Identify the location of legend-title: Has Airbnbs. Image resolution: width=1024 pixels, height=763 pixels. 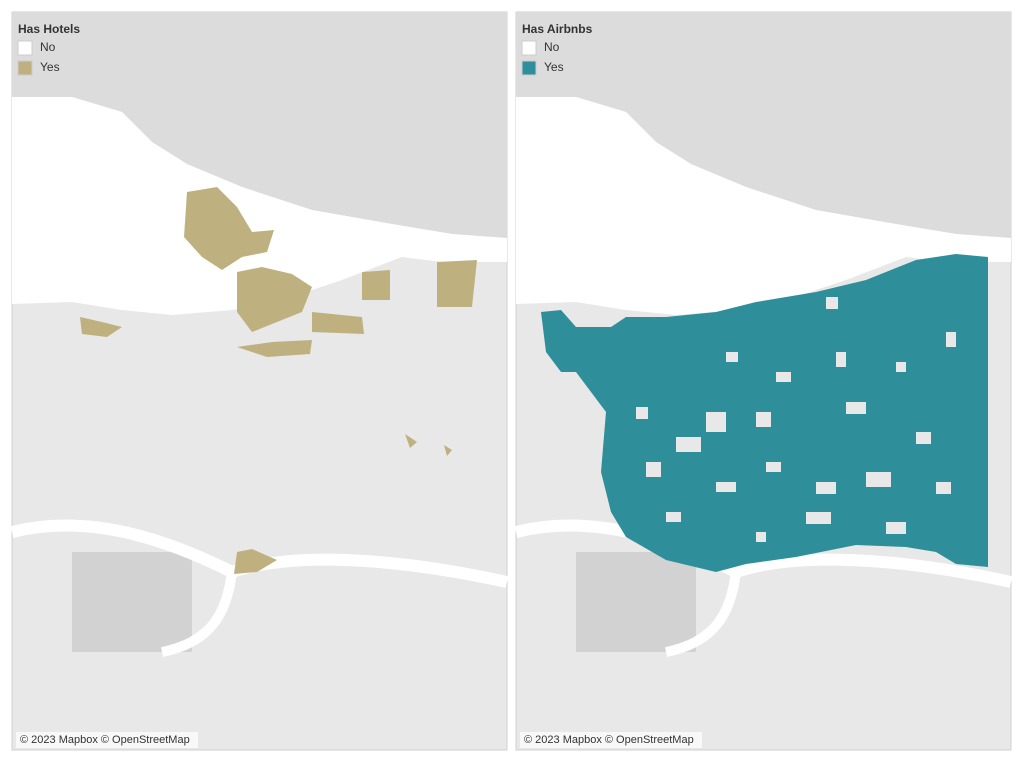
(557, 29).